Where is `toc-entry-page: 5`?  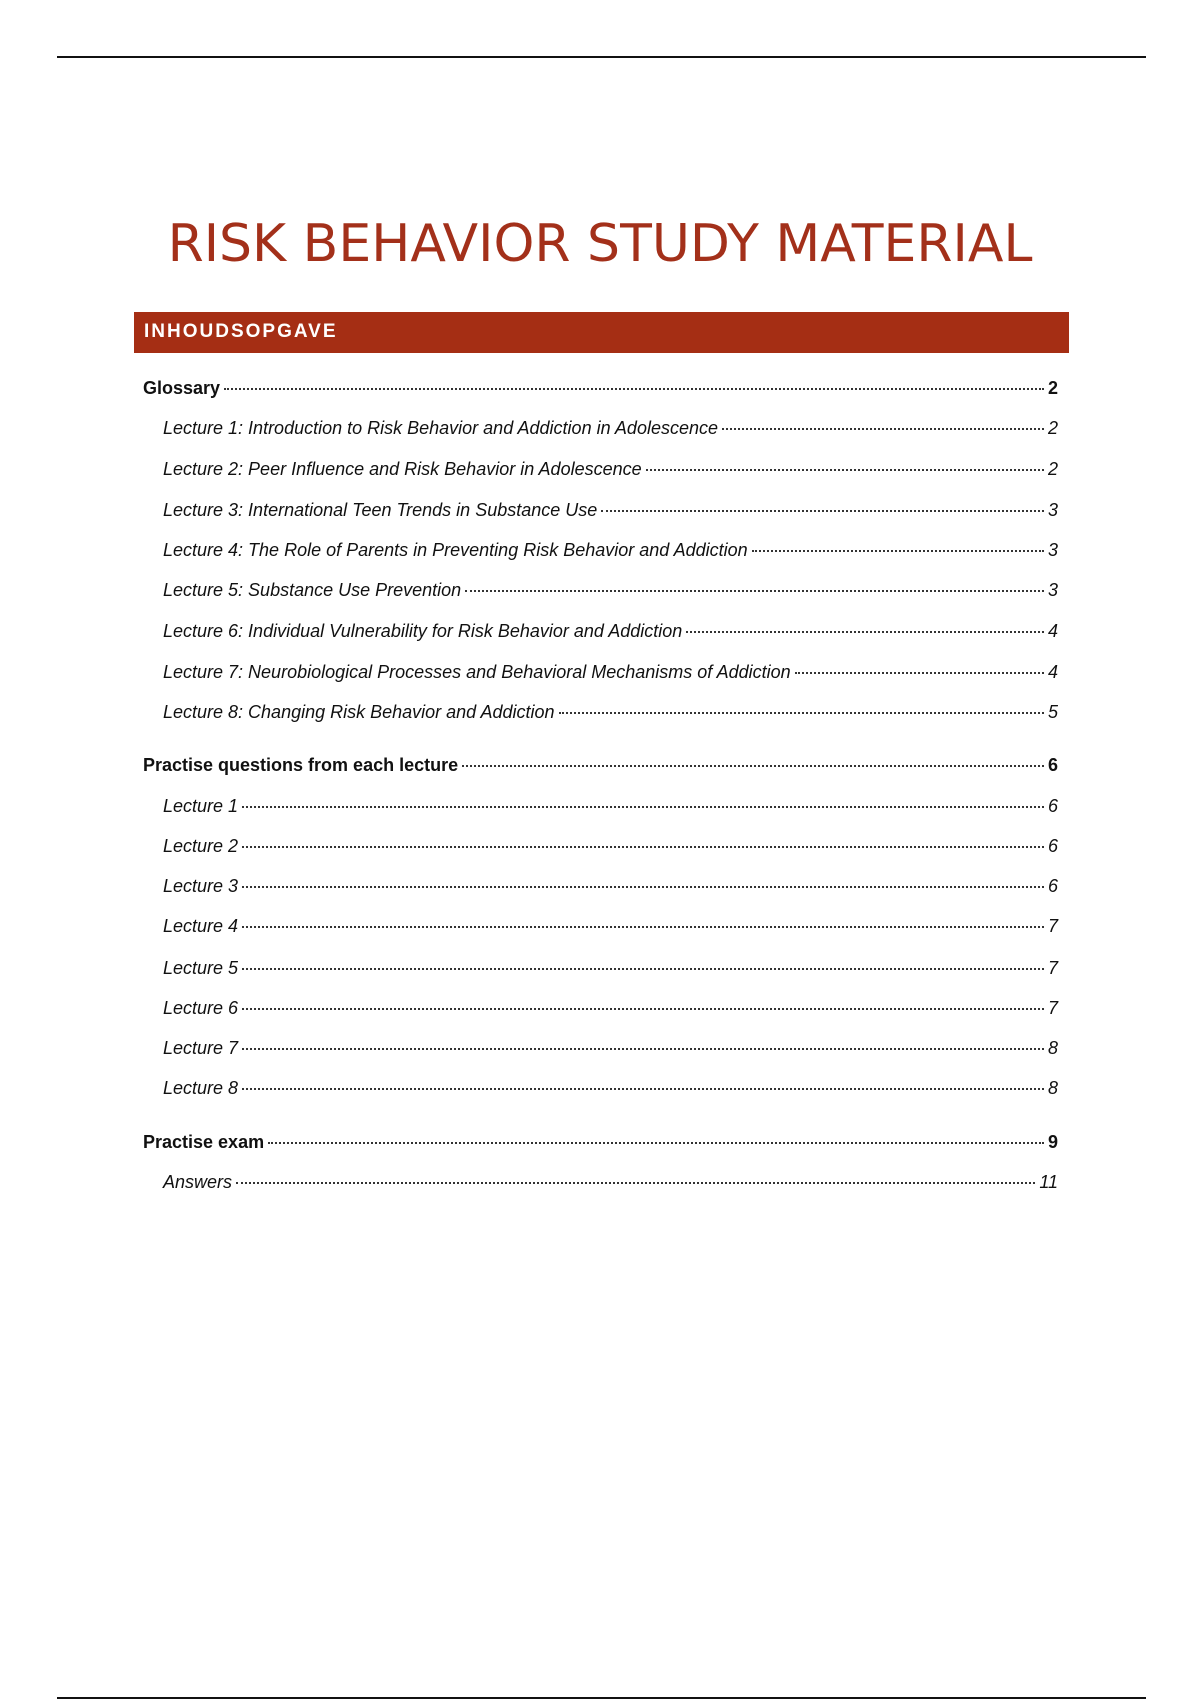
toc-entry-page: 5 is located at coordinates (1052, 712).